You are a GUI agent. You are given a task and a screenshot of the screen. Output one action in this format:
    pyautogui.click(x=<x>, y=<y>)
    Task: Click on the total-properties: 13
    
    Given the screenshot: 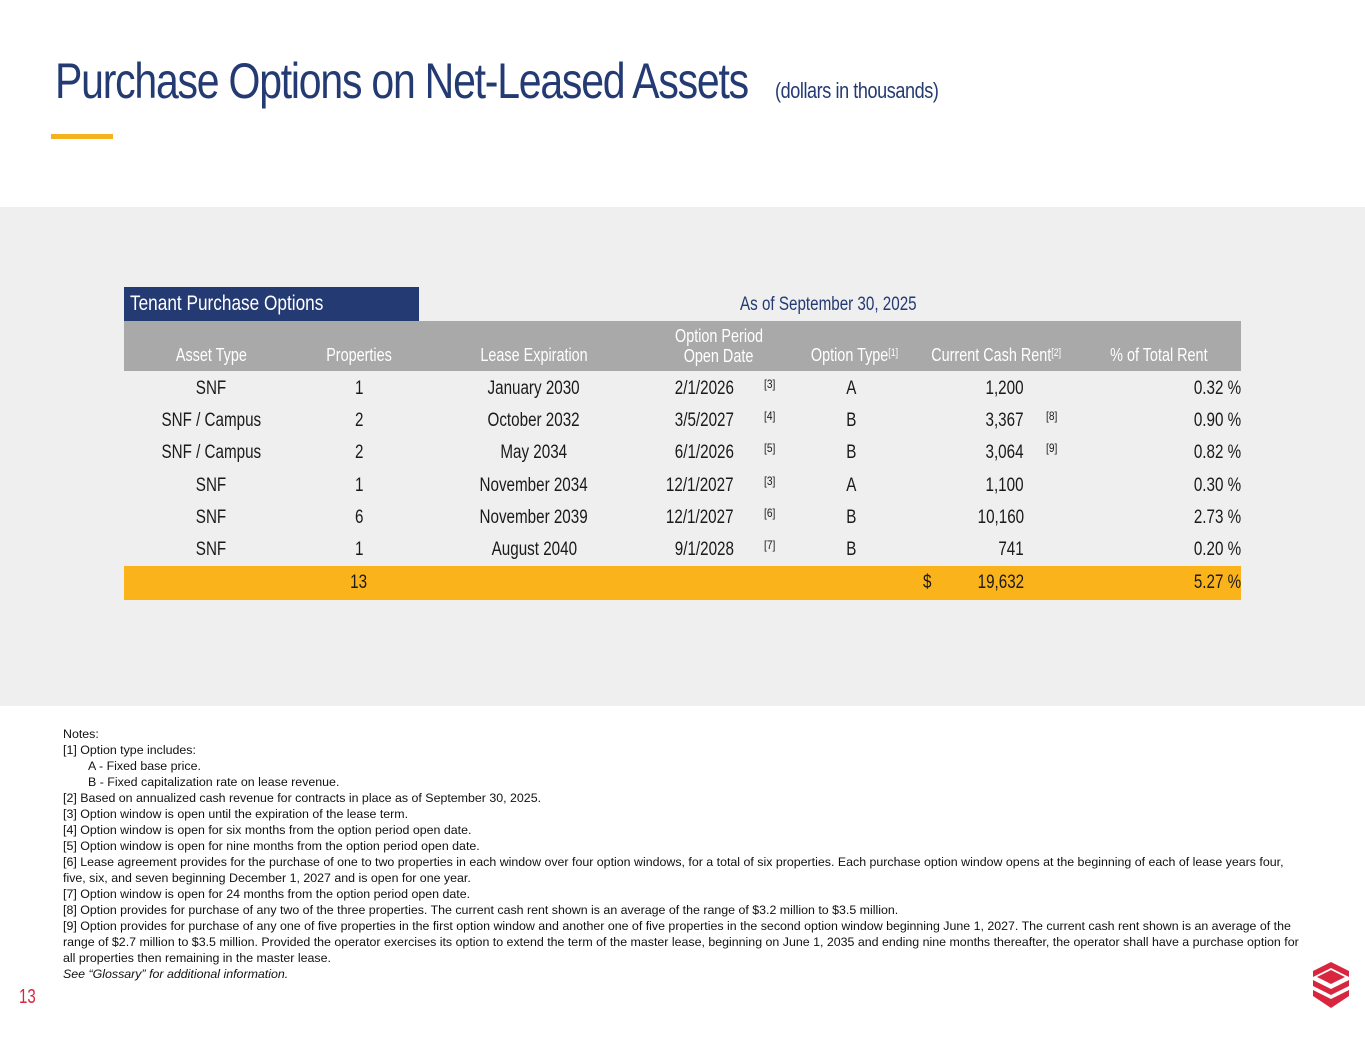 What is the action you would take?
    pyautogui.click(x=359, y=582)
    